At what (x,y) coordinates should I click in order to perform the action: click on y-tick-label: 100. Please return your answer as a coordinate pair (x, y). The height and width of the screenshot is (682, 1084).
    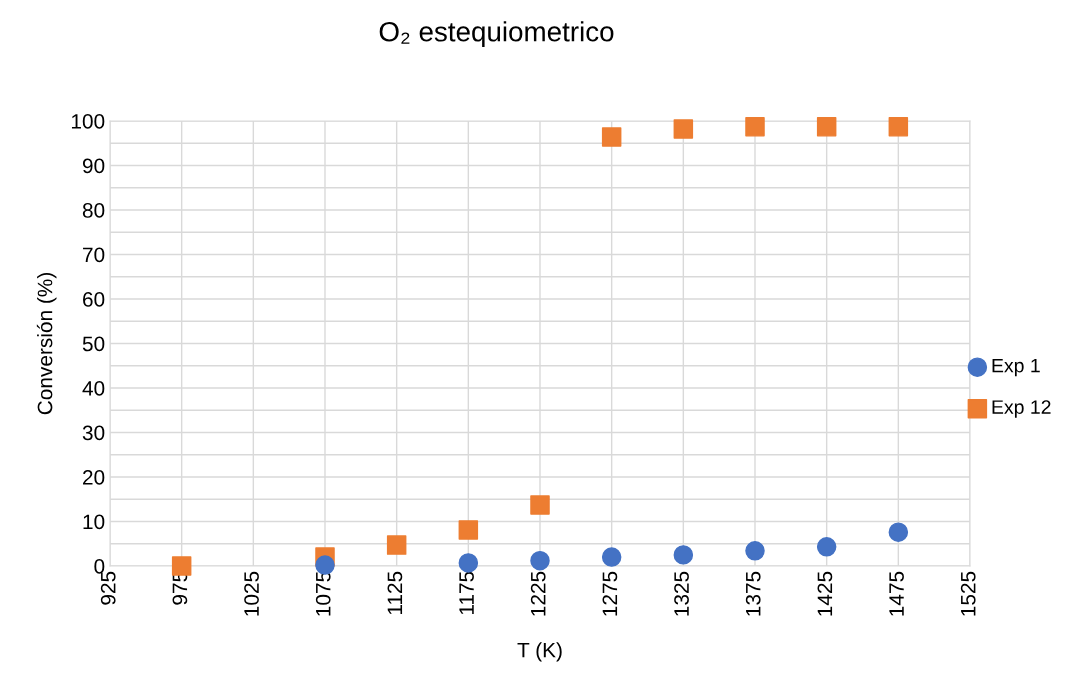
    Looking at the image, I should click on (88, 121).